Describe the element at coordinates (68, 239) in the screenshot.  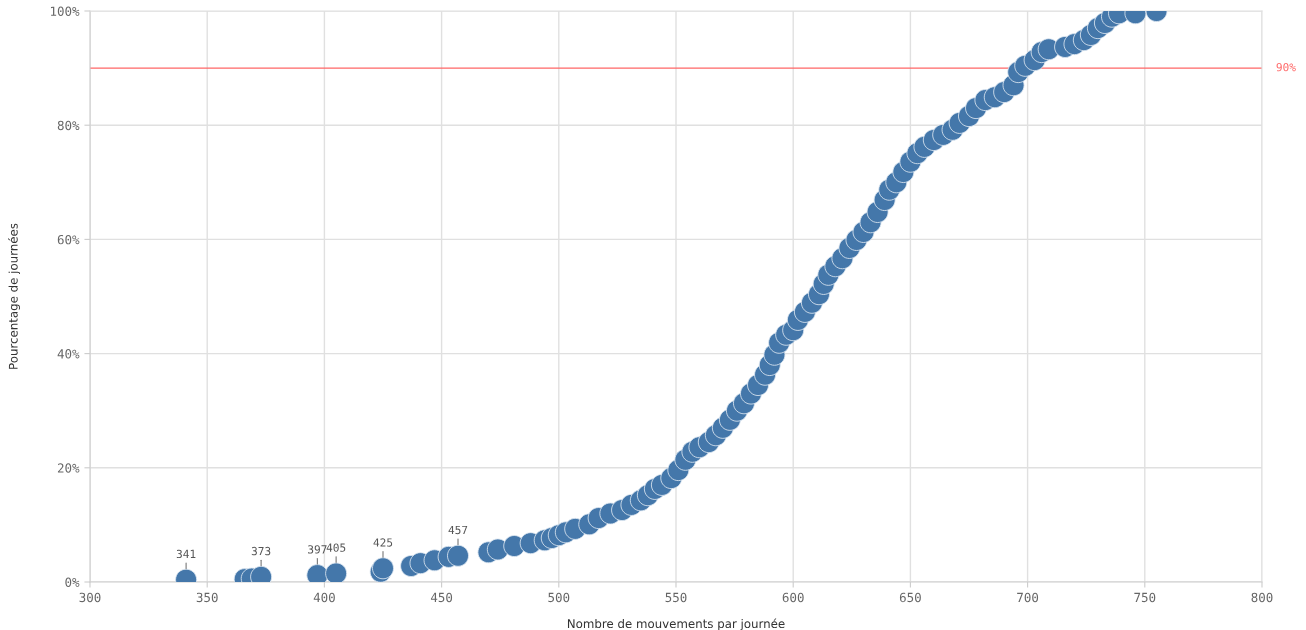
I see `y-tick-label: 60%` at that location.